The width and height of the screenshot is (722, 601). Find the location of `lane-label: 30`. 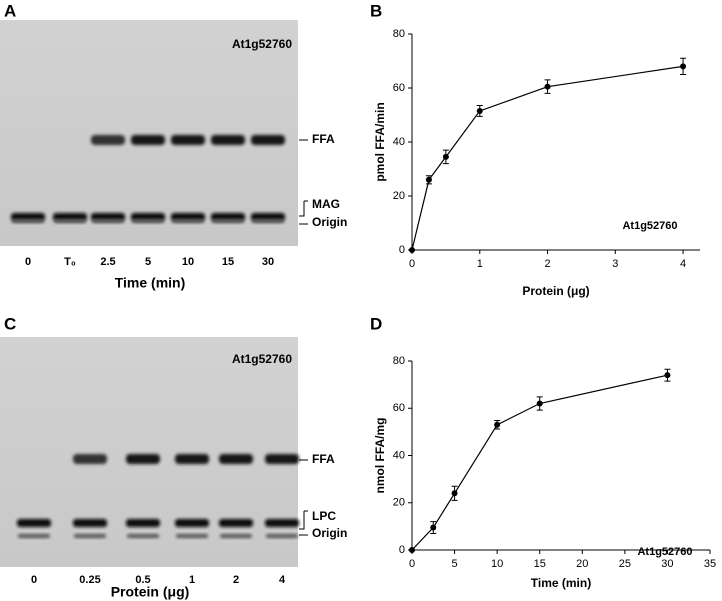

lane-label: 30 is located at coordinates (268, 262).